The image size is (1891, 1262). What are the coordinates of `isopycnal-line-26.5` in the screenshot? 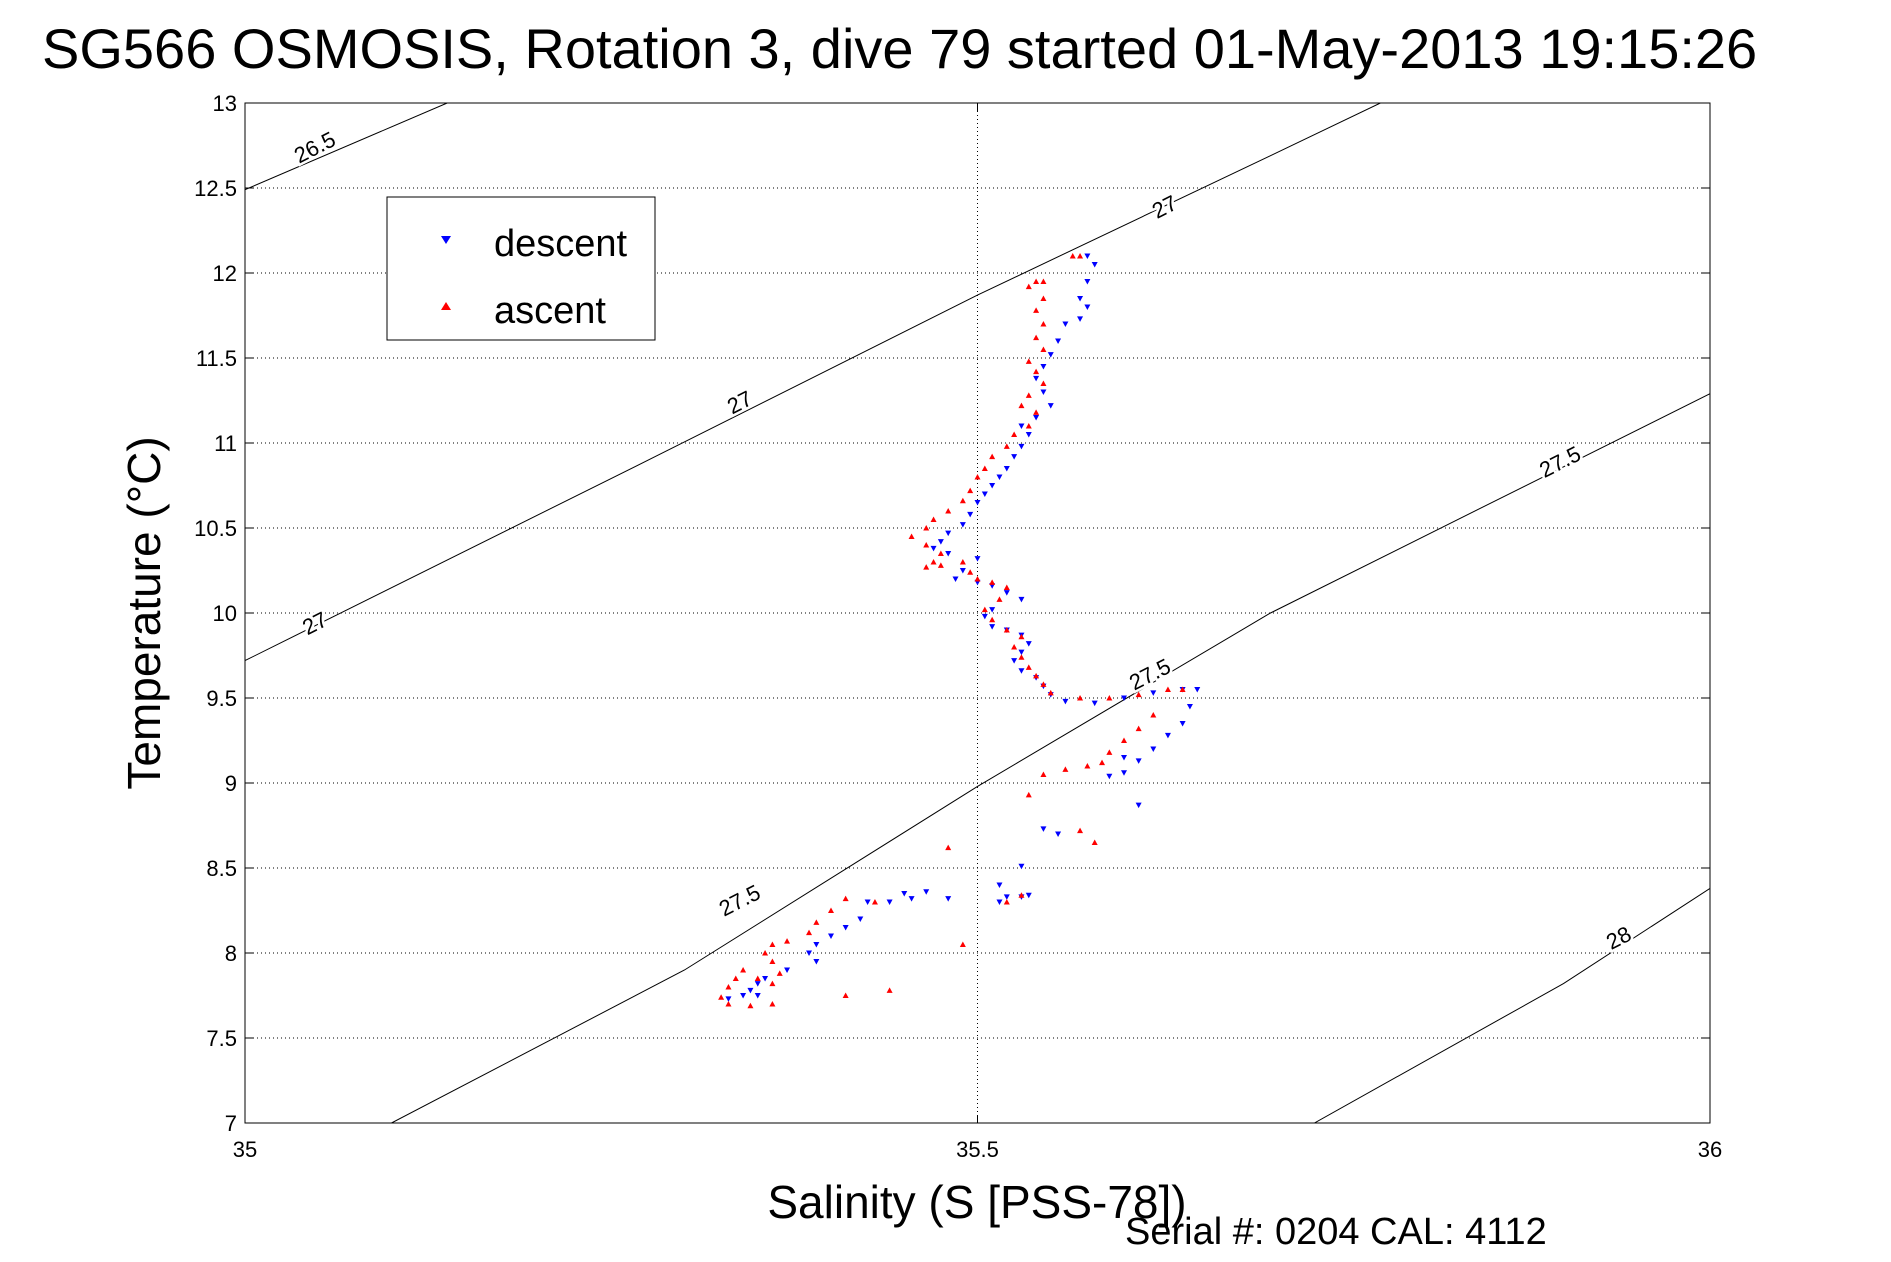 It's located at (346, 147).